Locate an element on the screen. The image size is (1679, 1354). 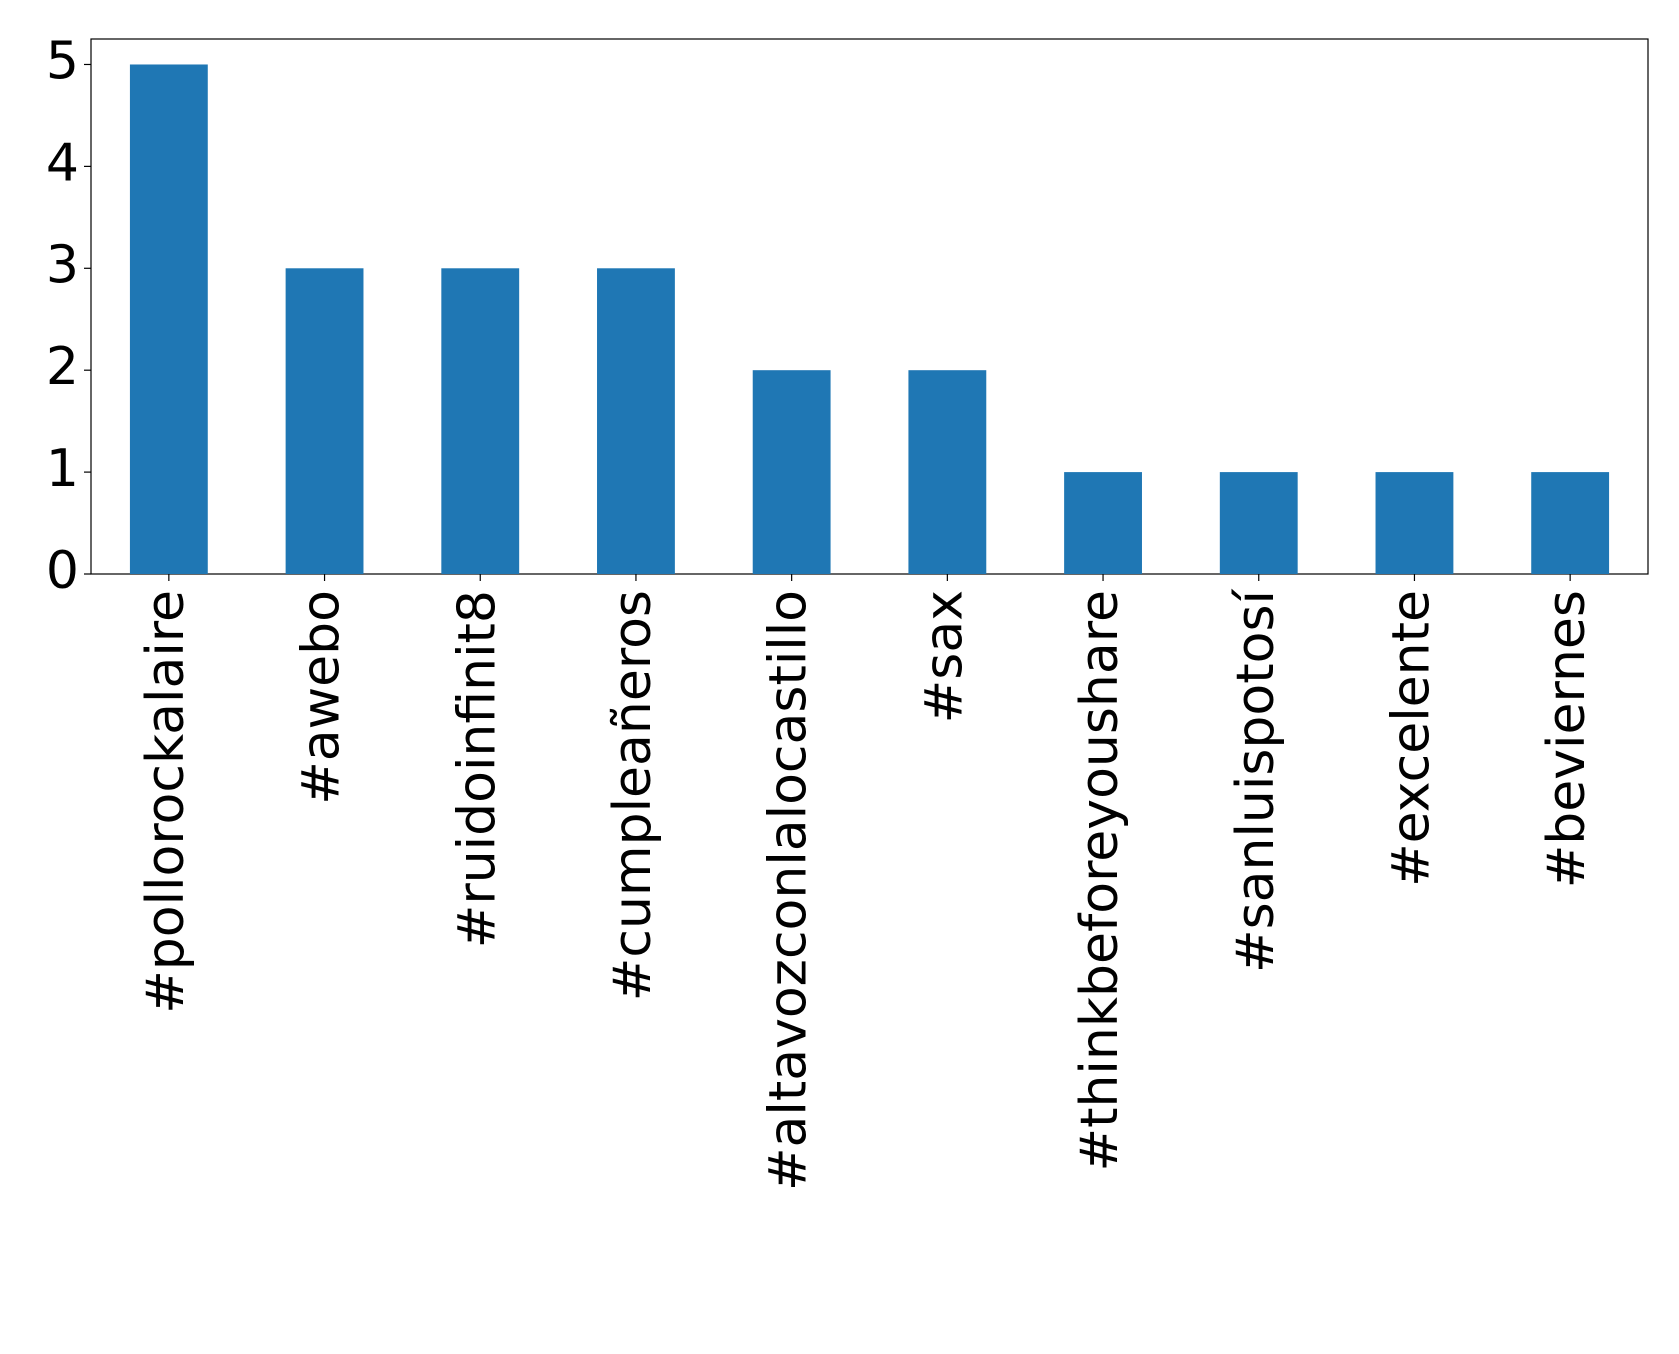
x-tick-label: #ruidoinfinit8 is located at coordinates (477, 769).